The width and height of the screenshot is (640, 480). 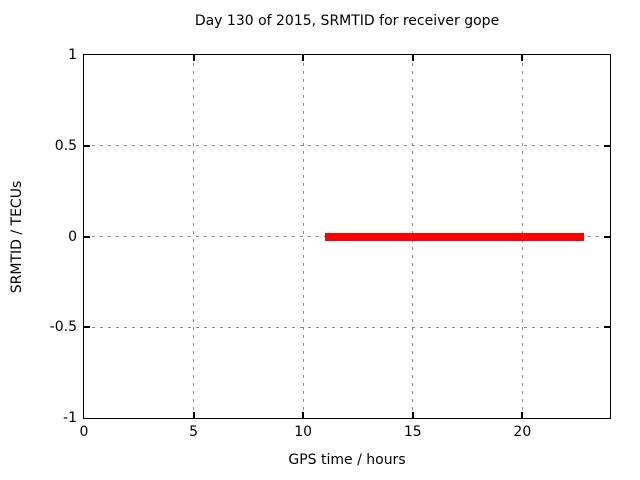 What do you see at coordinates (347, 327) in the screenshot?
I see `gridline-y--0.5` at bounding box center [347, 327].